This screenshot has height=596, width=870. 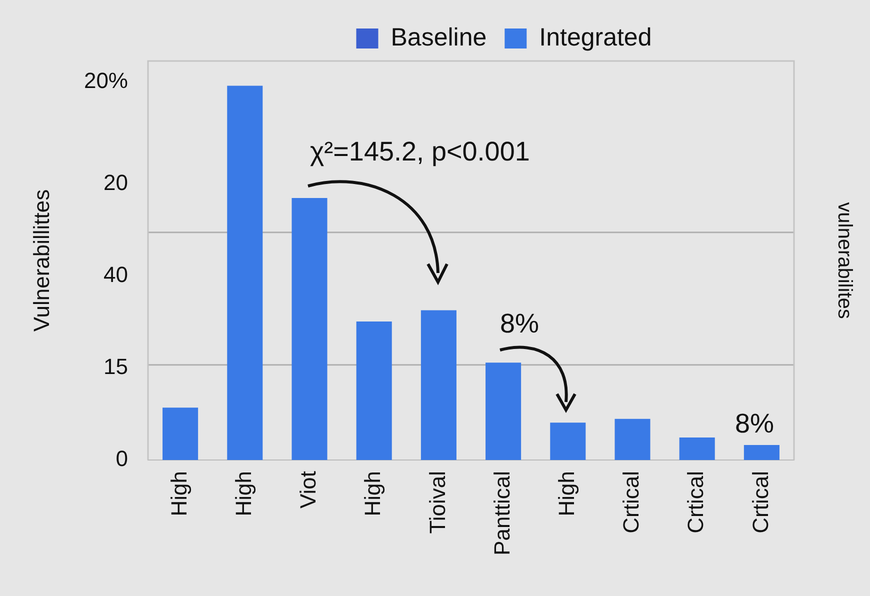 What do you see at coordinates (308, 490) in the screenshot?
I see `x-tick-label: Viot` at bounding box center [308, 490].